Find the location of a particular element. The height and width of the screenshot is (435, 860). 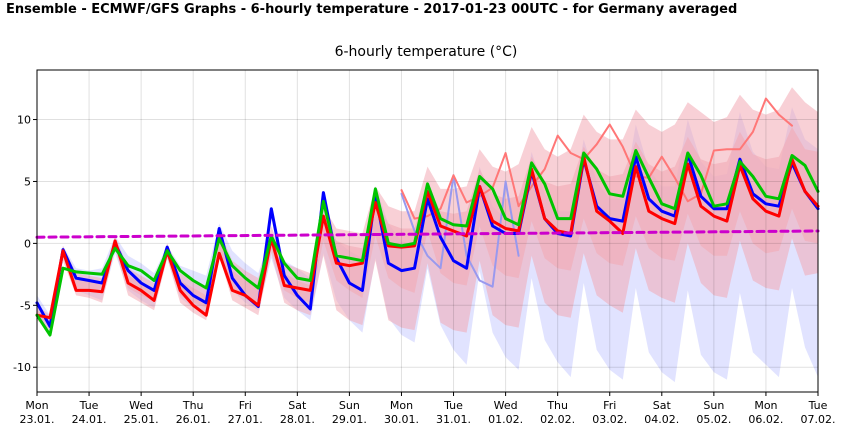

x-tick-date-label: 25.01. is located at coordinates (141, 419).